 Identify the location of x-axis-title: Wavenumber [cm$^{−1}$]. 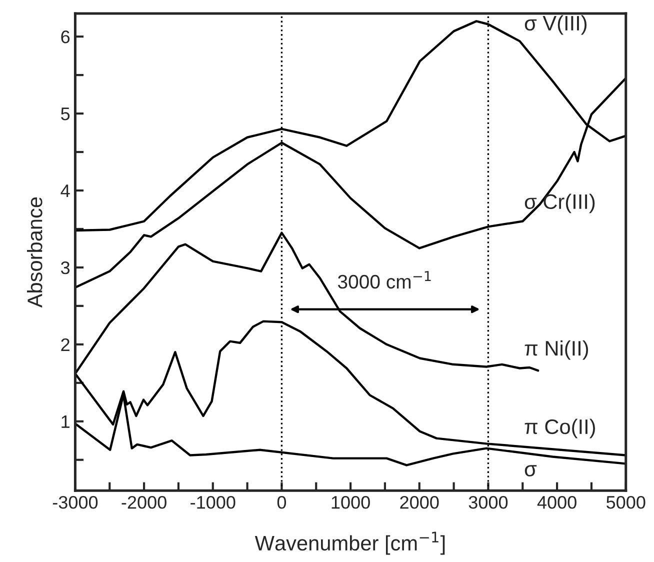
(349, 543).